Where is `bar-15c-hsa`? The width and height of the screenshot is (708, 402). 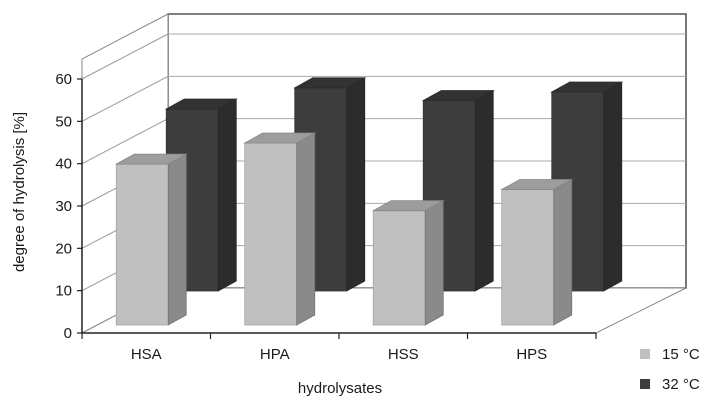
bar-15c-hsa is located at coordinates (151, 239).